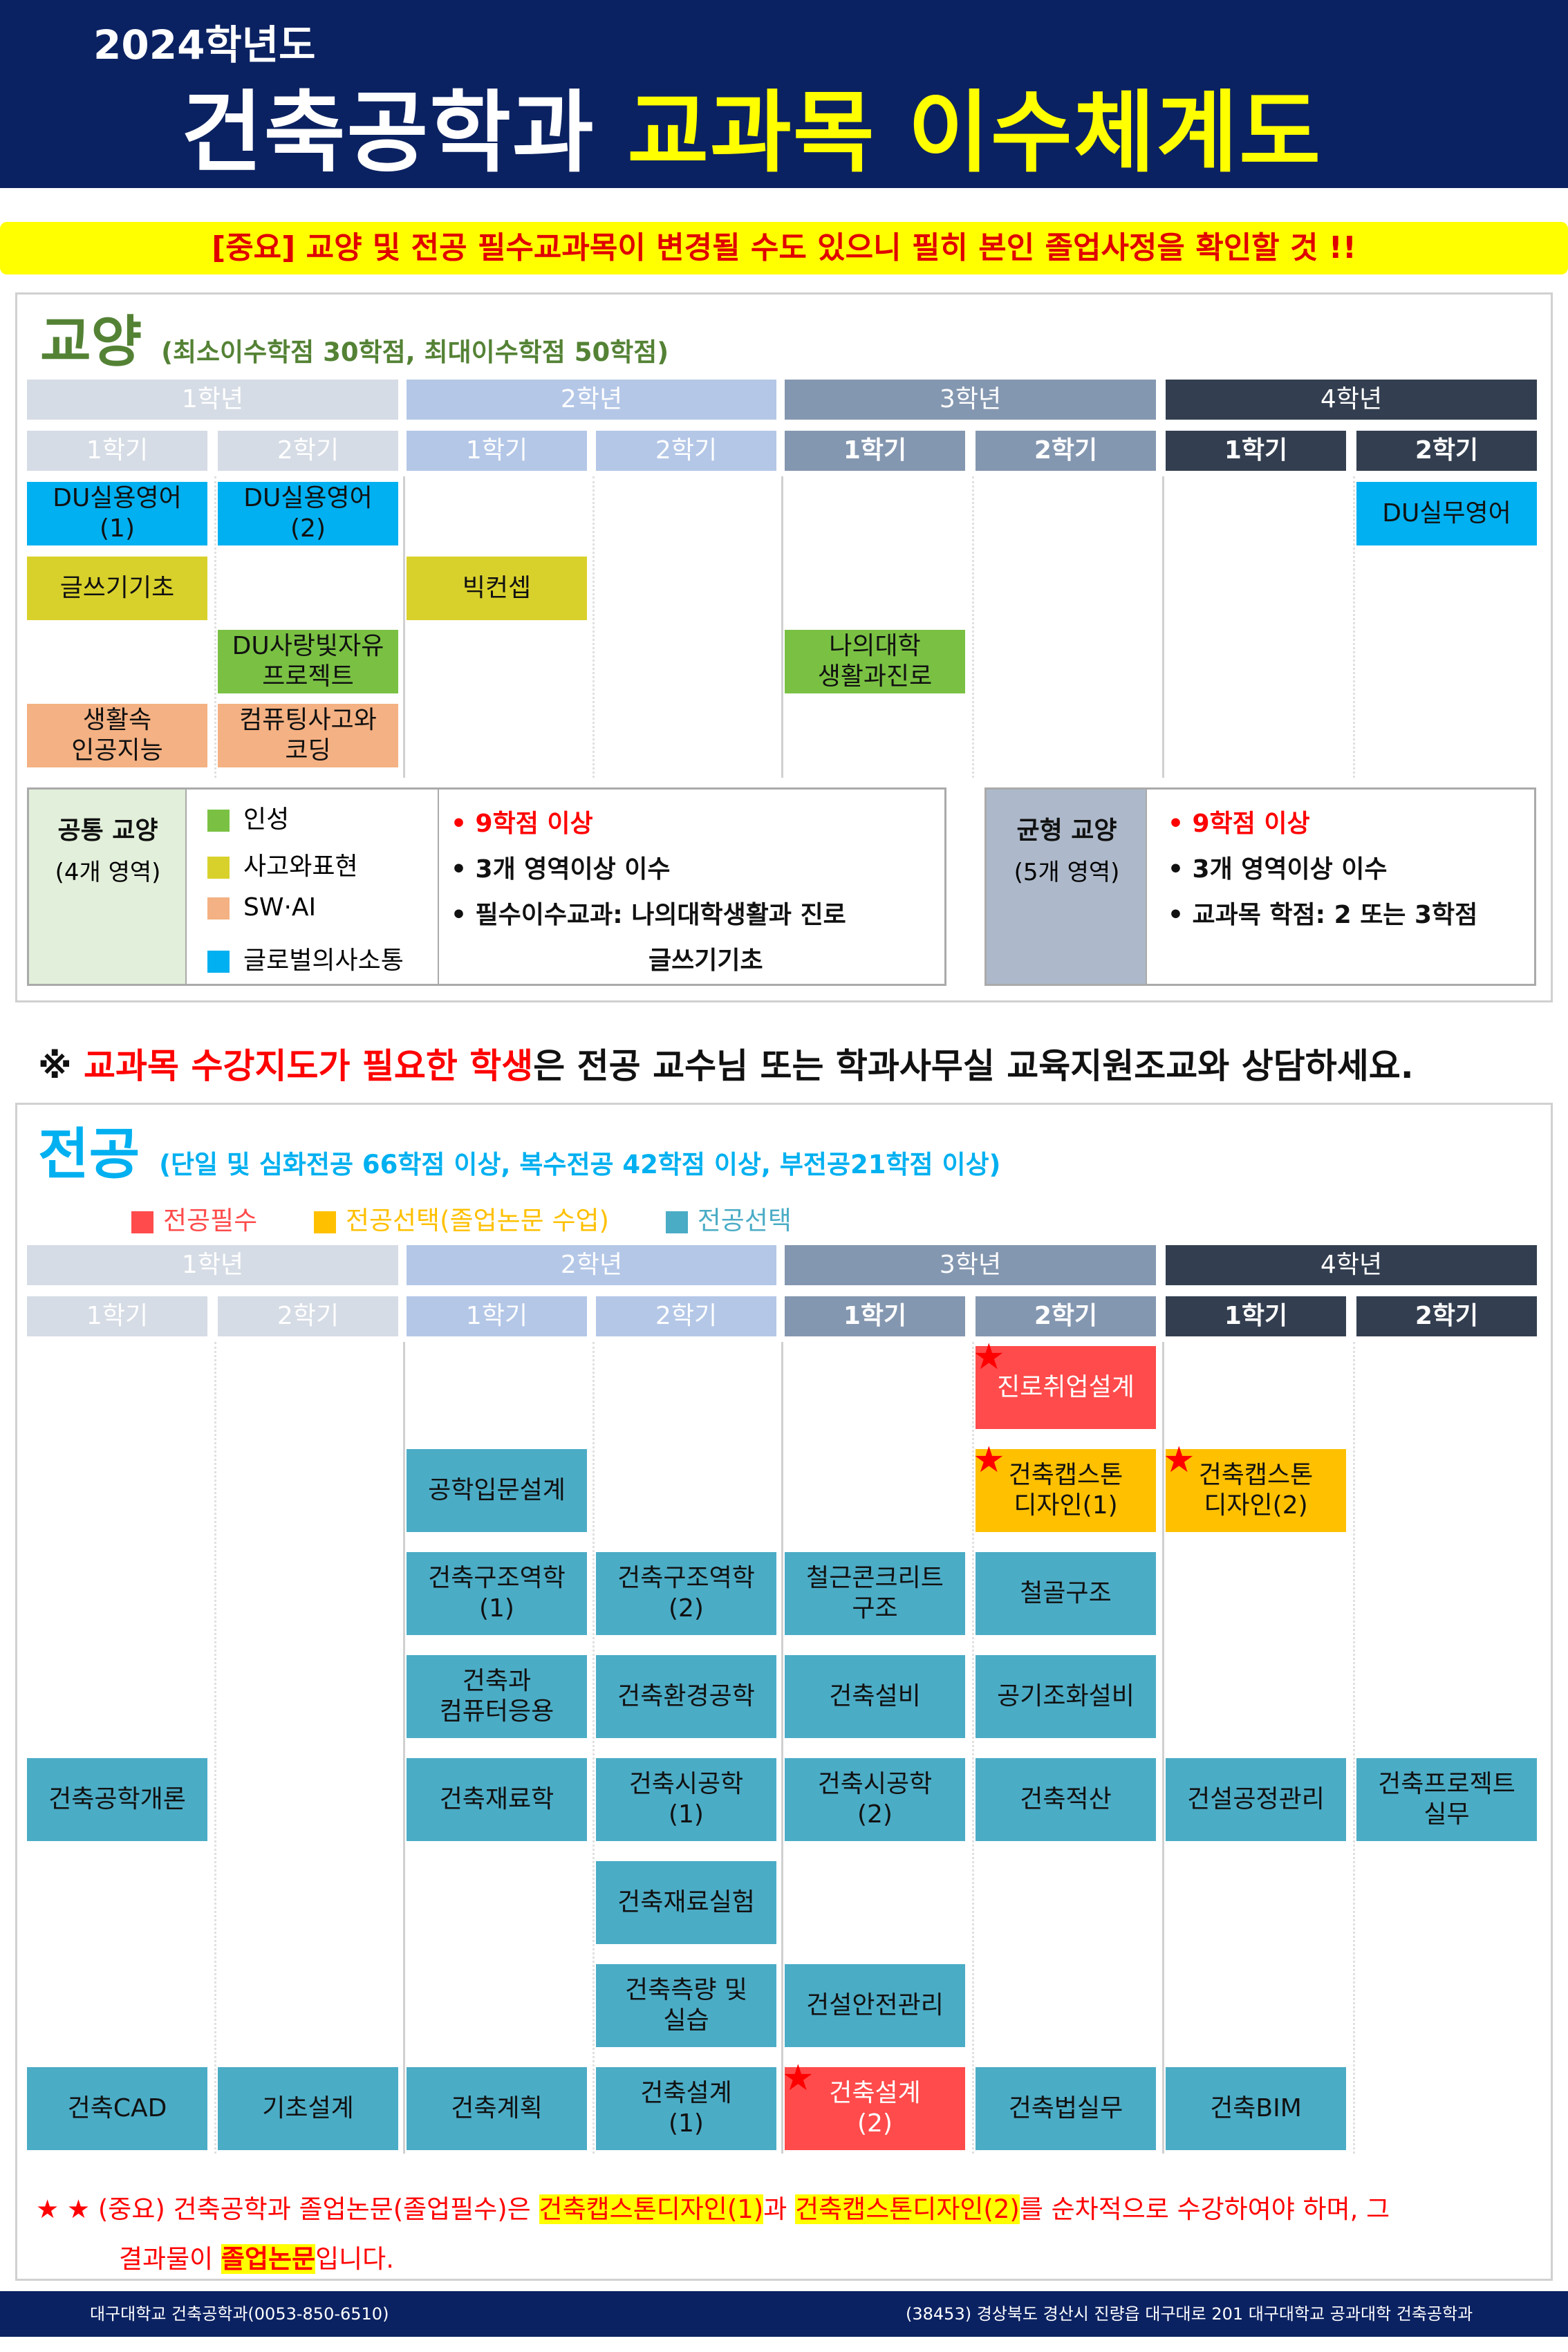  What do you see at coordinates (751, 125) in the screenshot?
I see `page-title: 건축공학과 교과목 이수체계도` at bounding box center [751, 125].